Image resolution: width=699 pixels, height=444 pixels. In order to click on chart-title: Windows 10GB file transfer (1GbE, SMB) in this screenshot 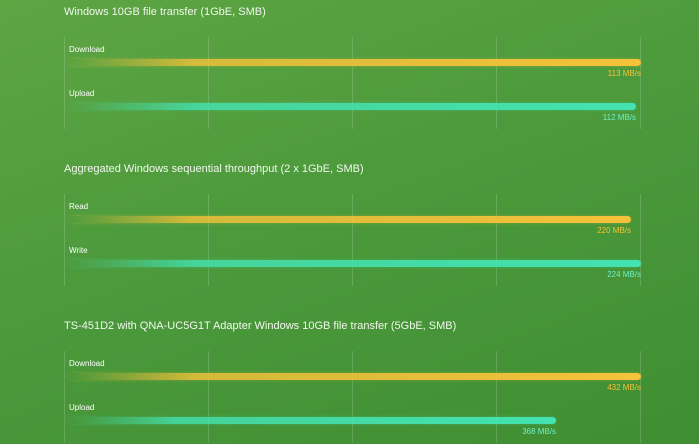, I will do `click(165, 12)`.